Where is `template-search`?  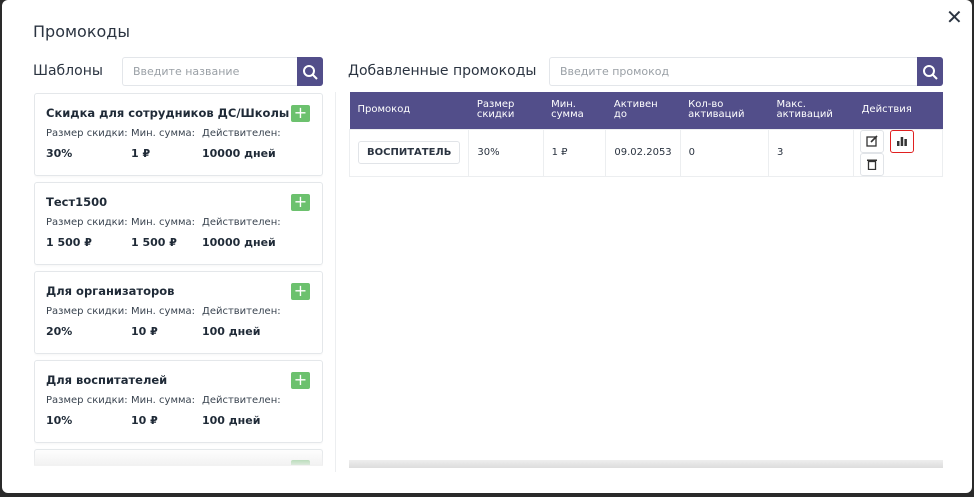
template-search is located at coordinates (222, 71).